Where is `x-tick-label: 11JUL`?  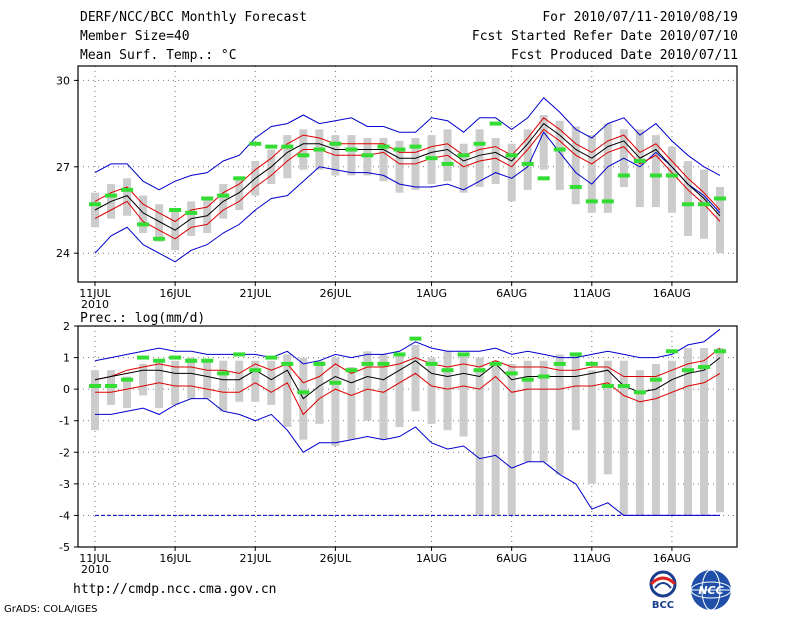 x-tick-label: 11JUL is located at coordinates (95, 558).